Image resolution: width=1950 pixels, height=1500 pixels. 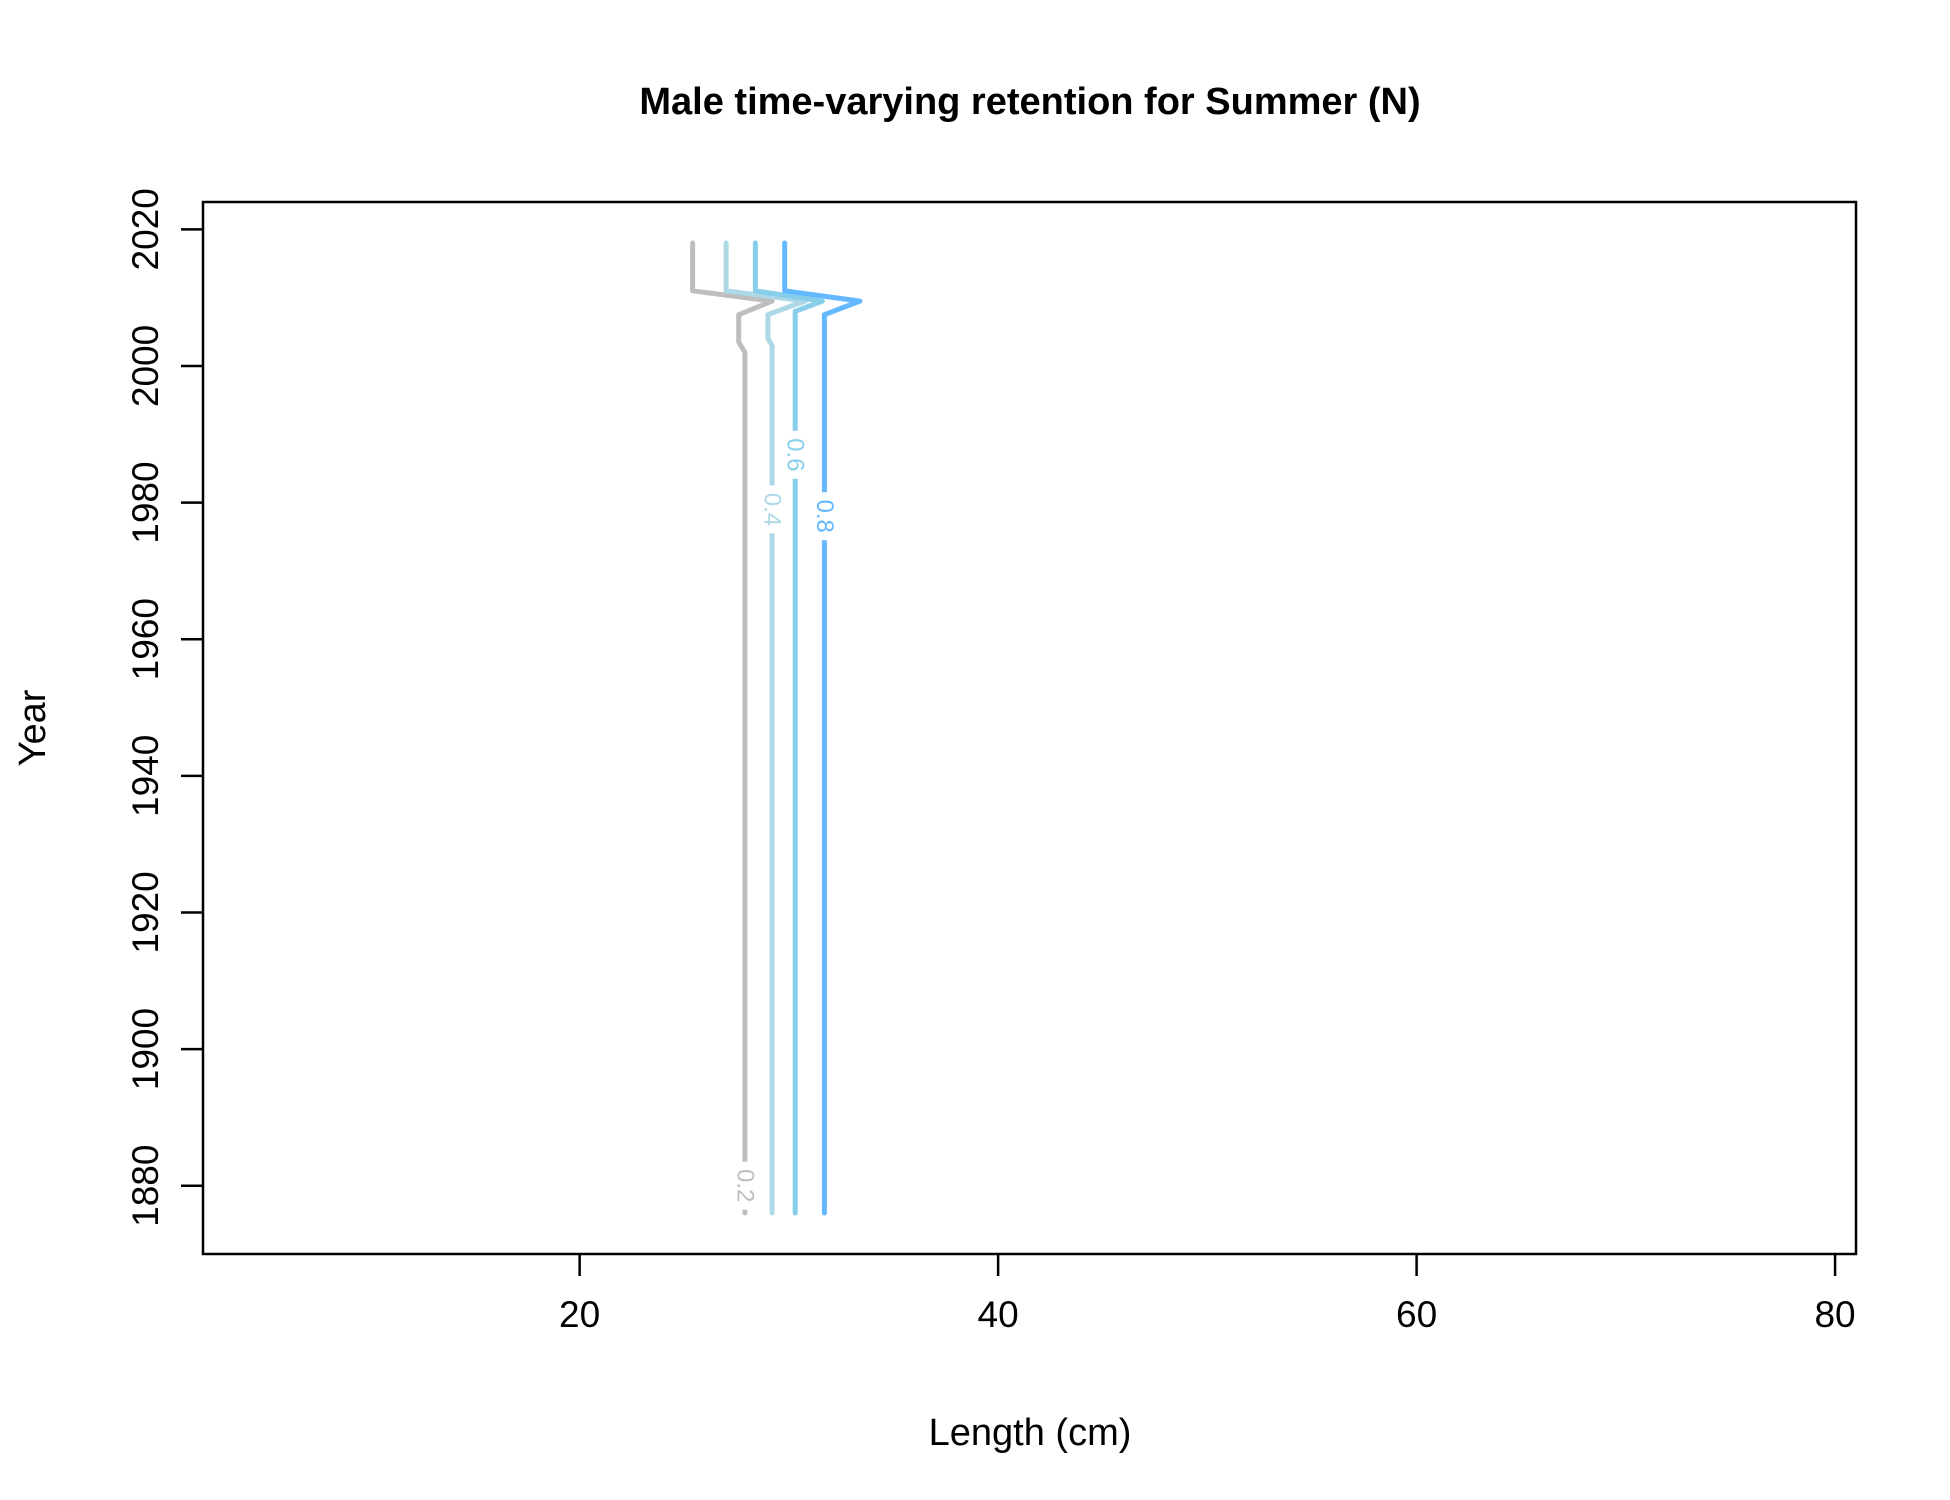 I want to click on x-axis-label: Length (cm), so click(x=1030, y=1433).